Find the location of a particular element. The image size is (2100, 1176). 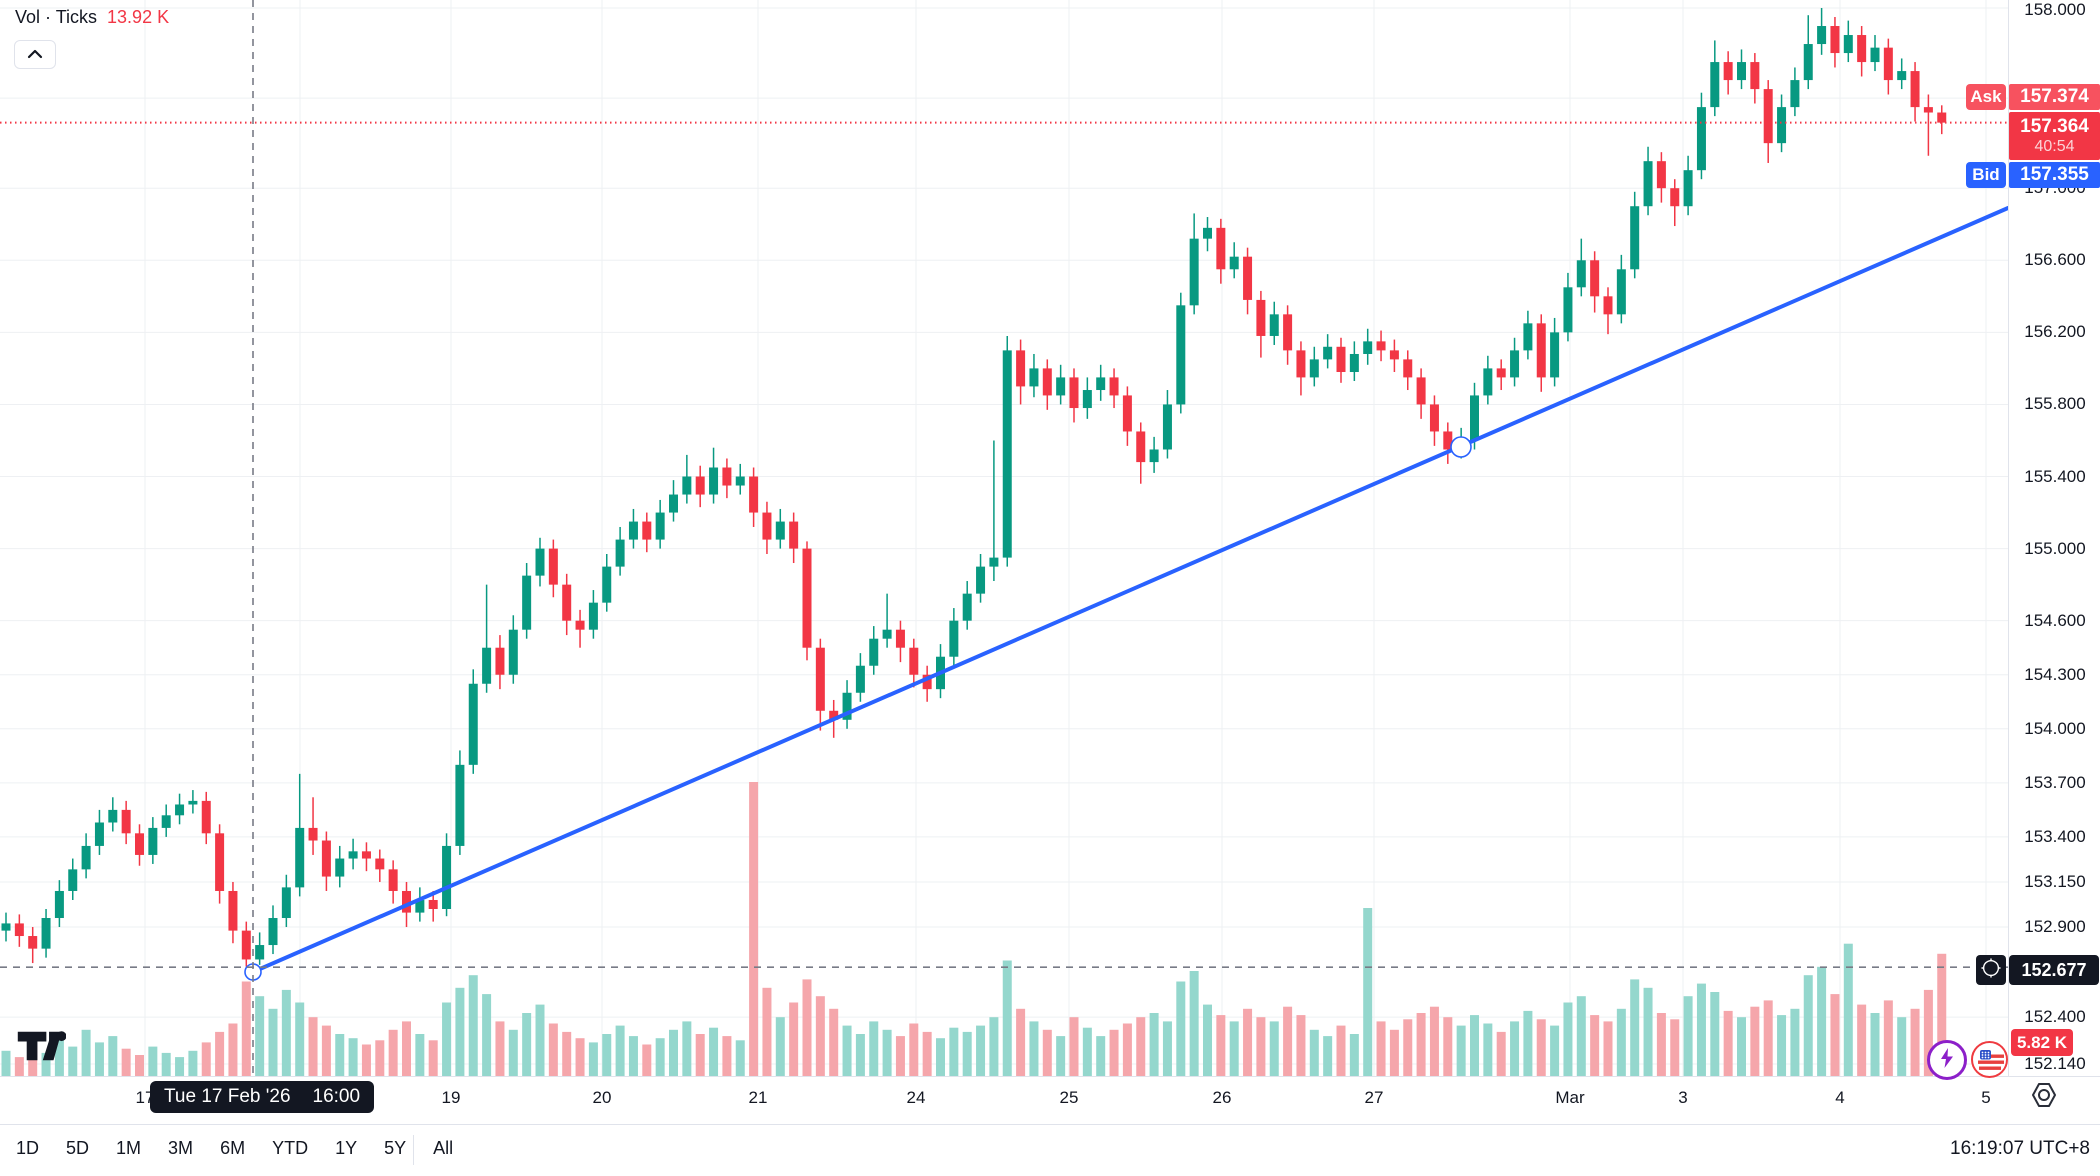

flash-order-button is located at coordinates (1947, 1060).